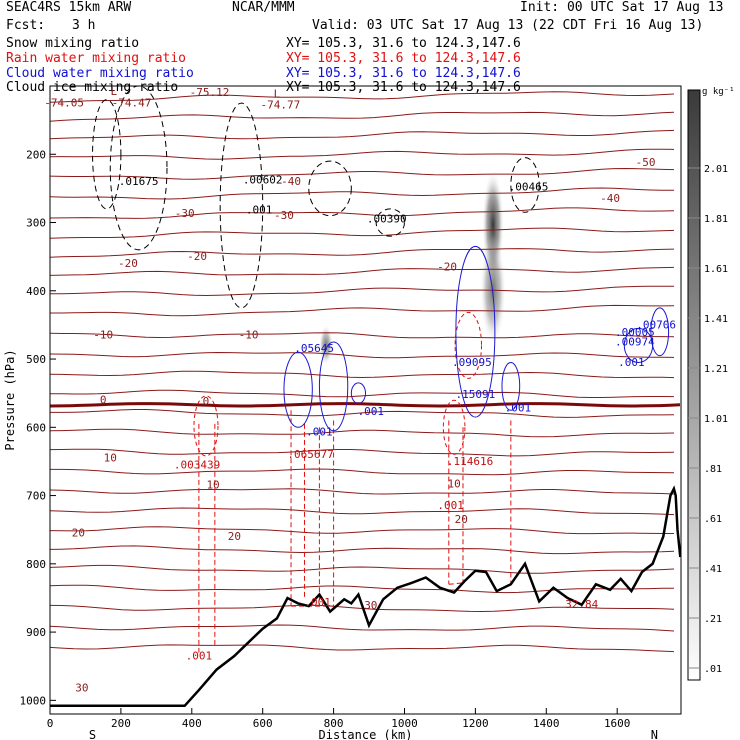  I want to click on cloud-water-maximum: .15091, so click(476, 394).